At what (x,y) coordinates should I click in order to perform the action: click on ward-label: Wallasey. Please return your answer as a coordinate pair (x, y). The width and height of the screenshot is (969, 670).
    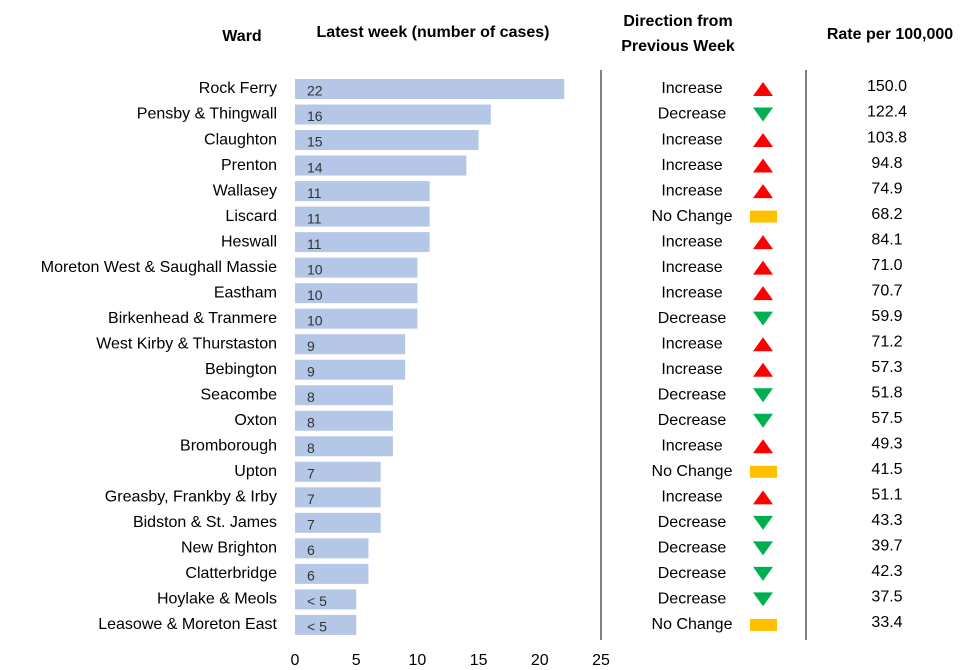
    Looking at the image, I should click on (245, 190).